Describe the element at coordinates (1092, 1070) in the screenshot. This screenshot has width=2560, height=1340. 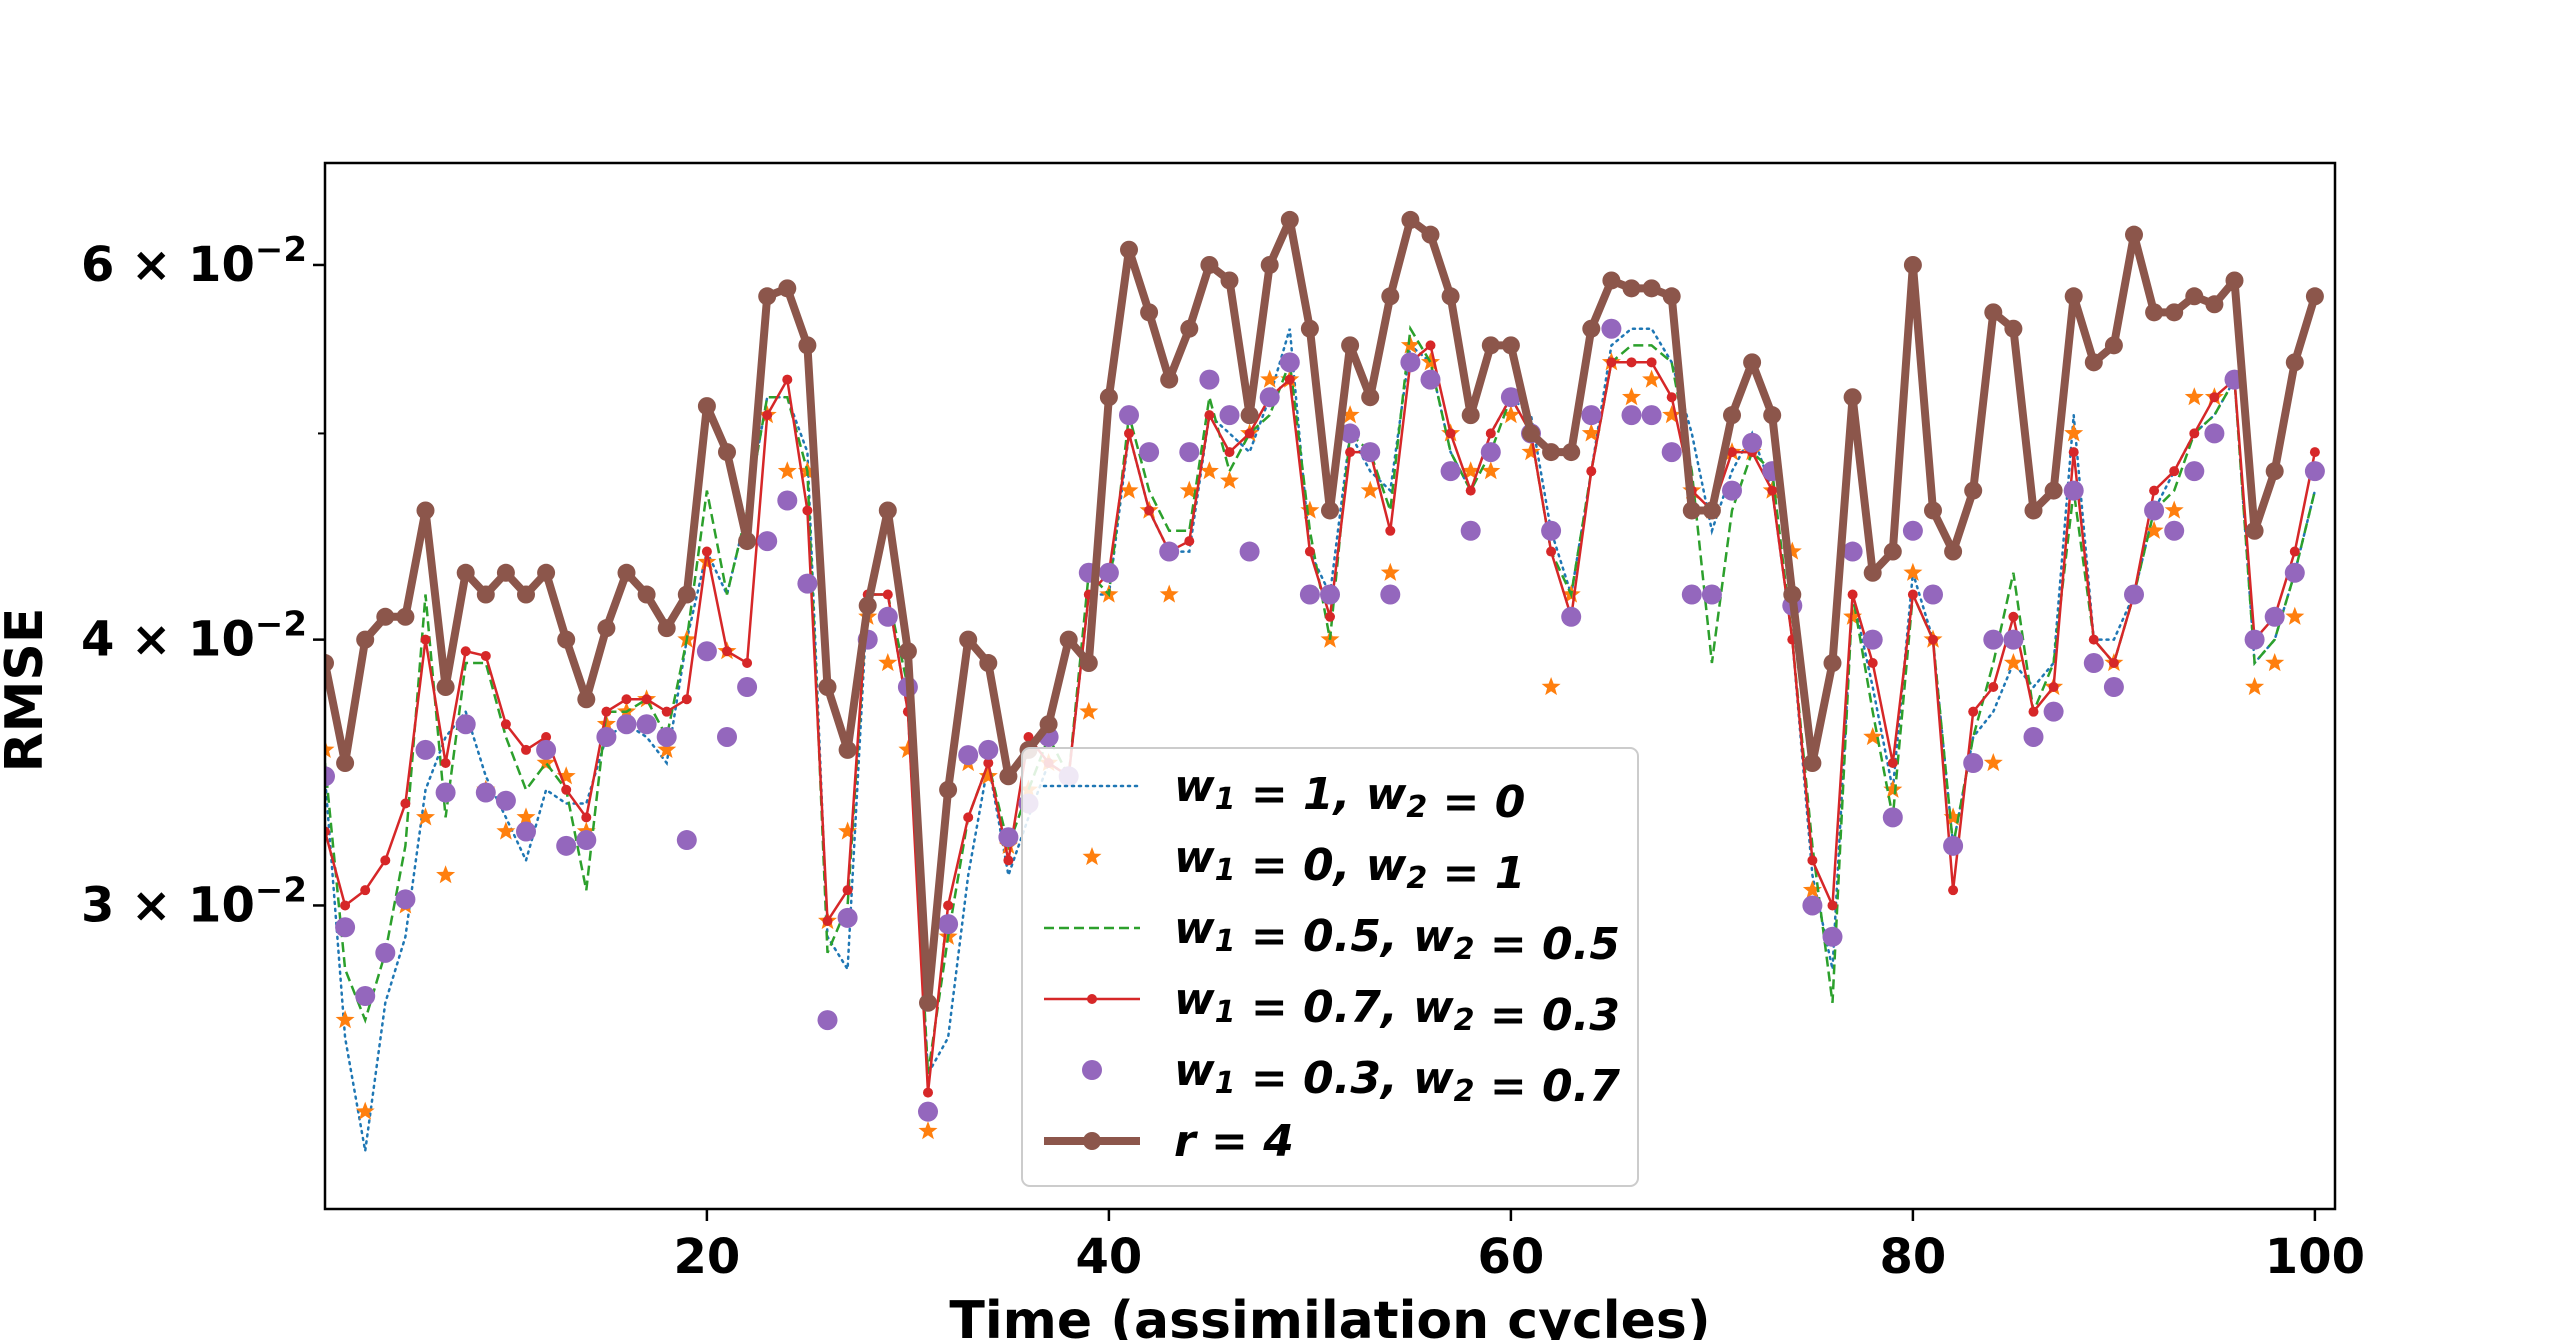
I see `legend-swatch` at that location.